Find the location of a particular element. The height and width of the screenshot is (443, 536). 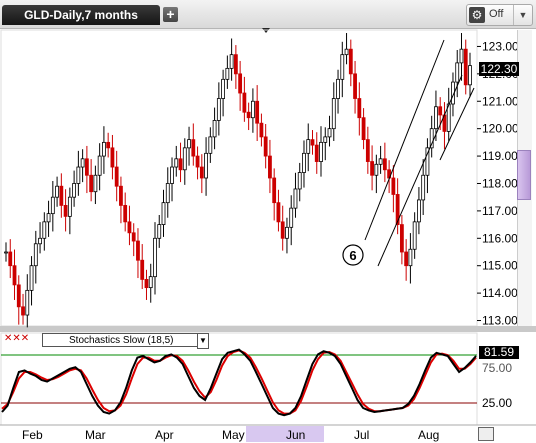

price-tick-label: 117.00 is located at coordinates (500, 211).